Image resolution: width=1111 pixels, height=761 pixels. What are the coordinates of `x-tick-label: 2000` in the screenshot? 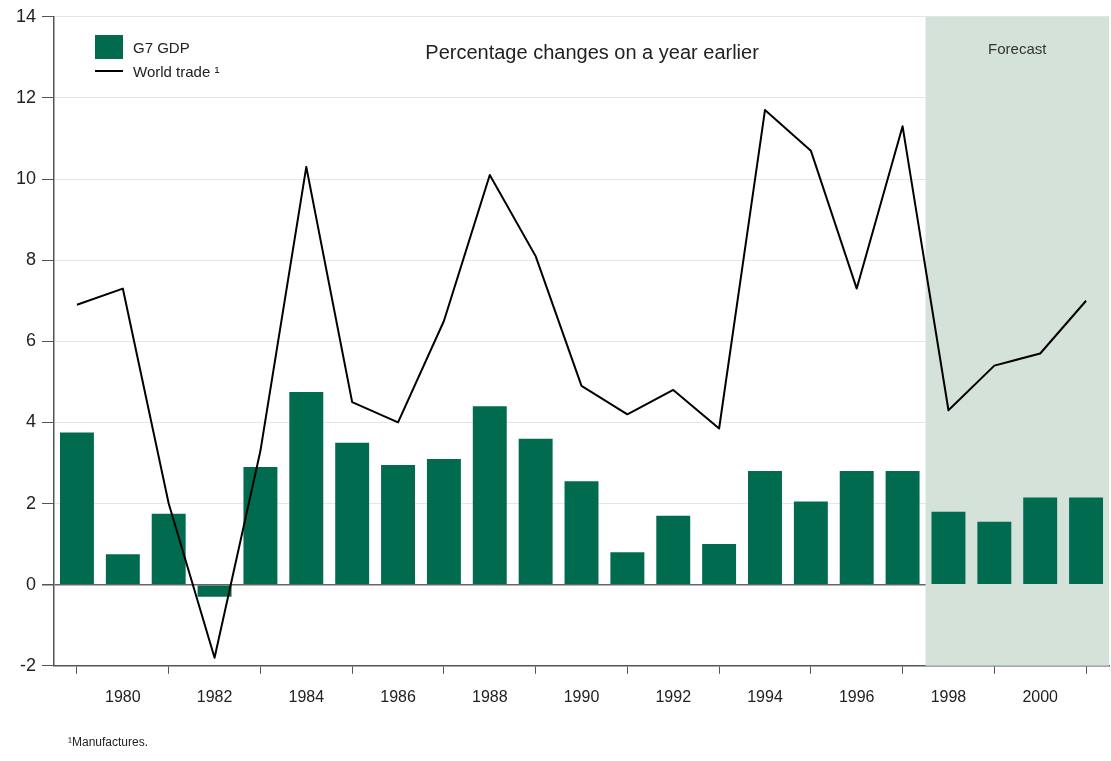 It's located at (1040, 696).